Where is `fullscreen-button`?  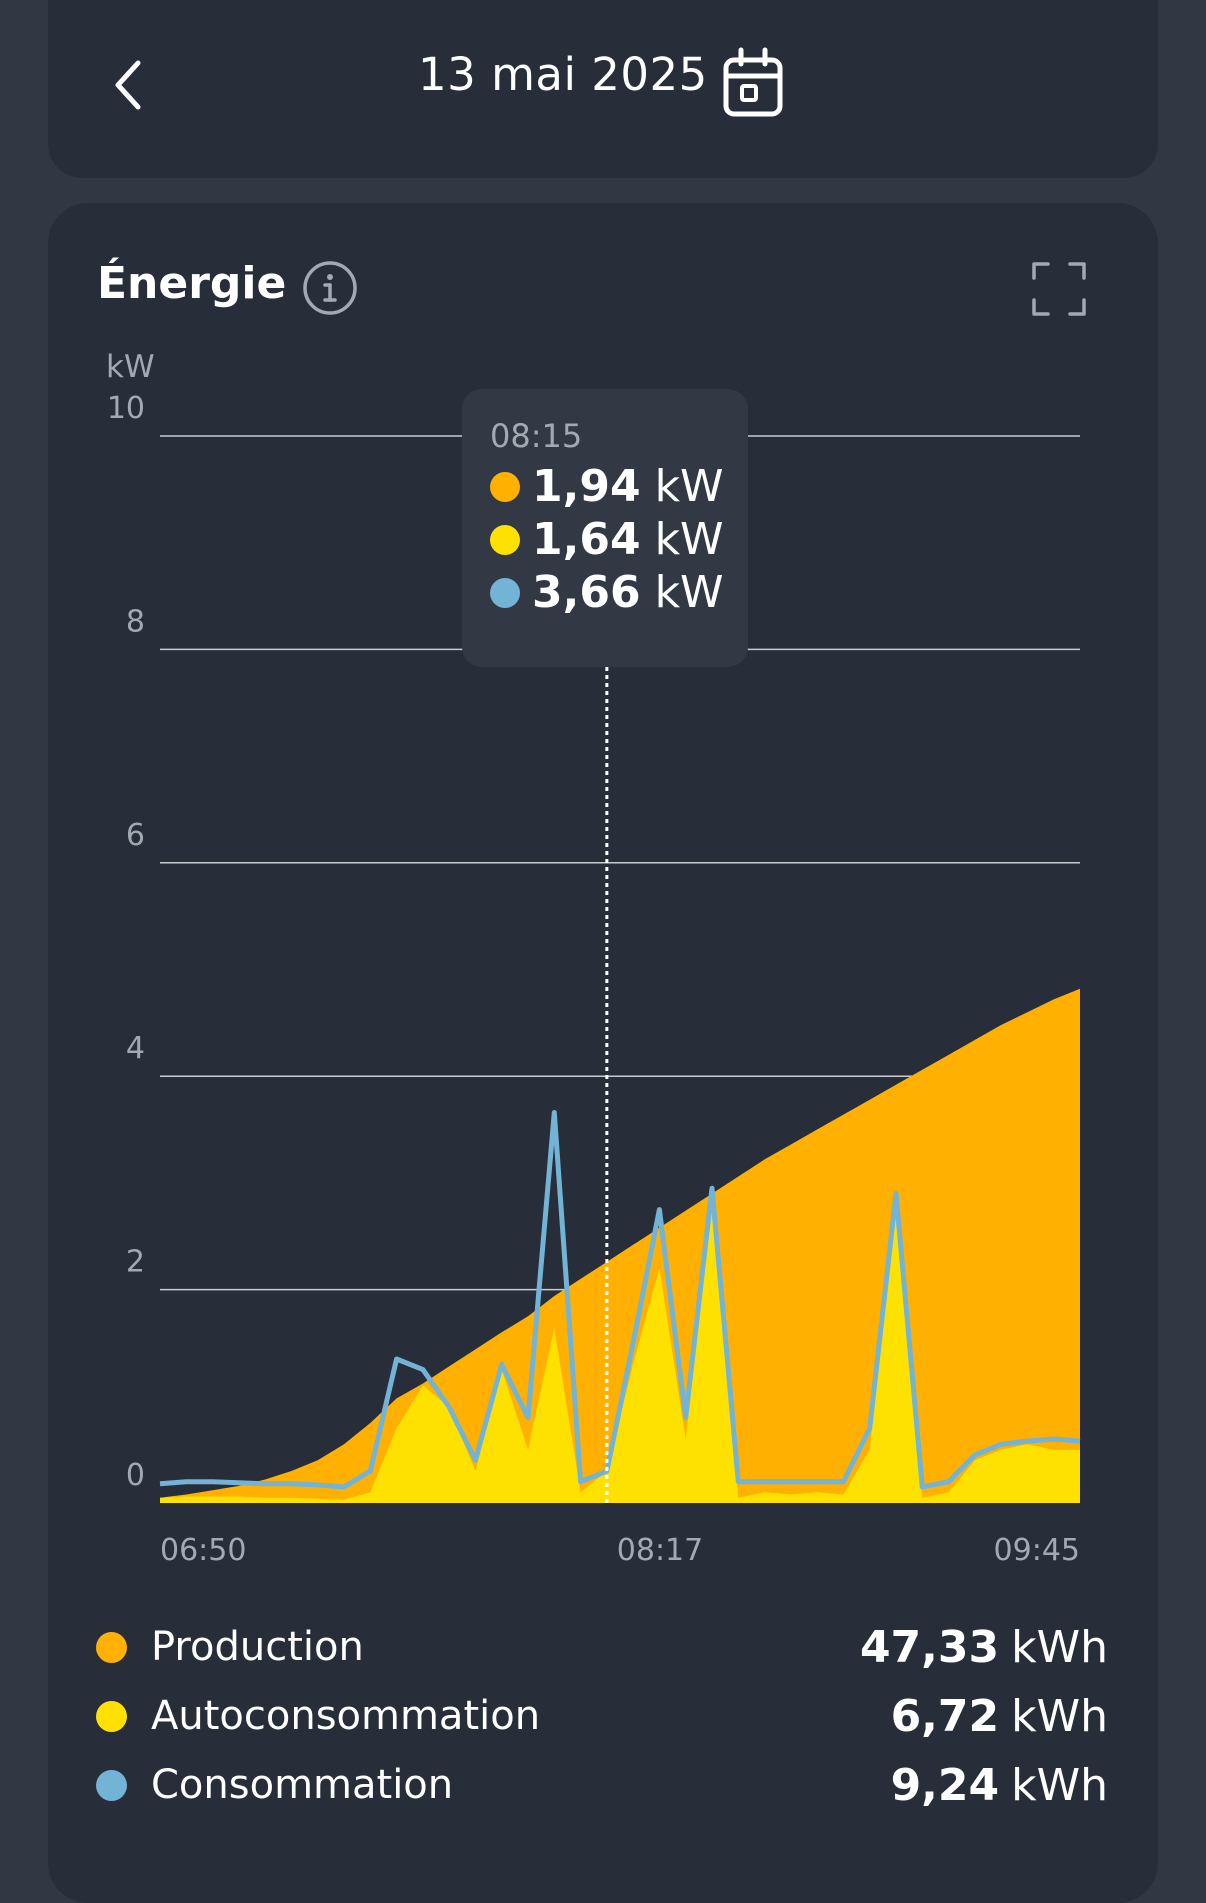 fullscreen-button is located at coordinates (1059, 289).